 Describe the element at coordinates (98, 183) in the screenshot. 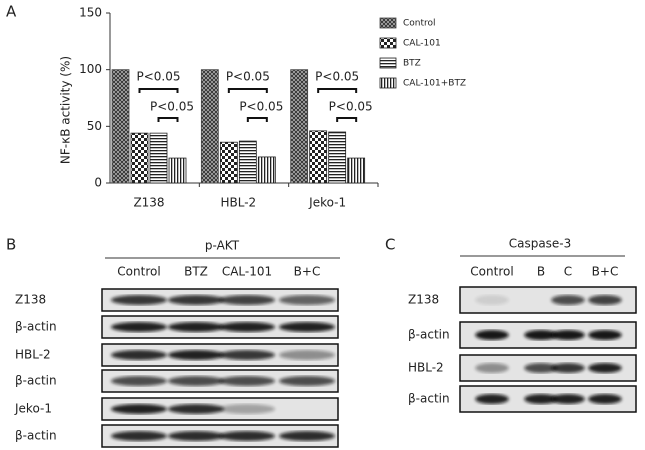

I see `y-tick-label: 0` at that location.